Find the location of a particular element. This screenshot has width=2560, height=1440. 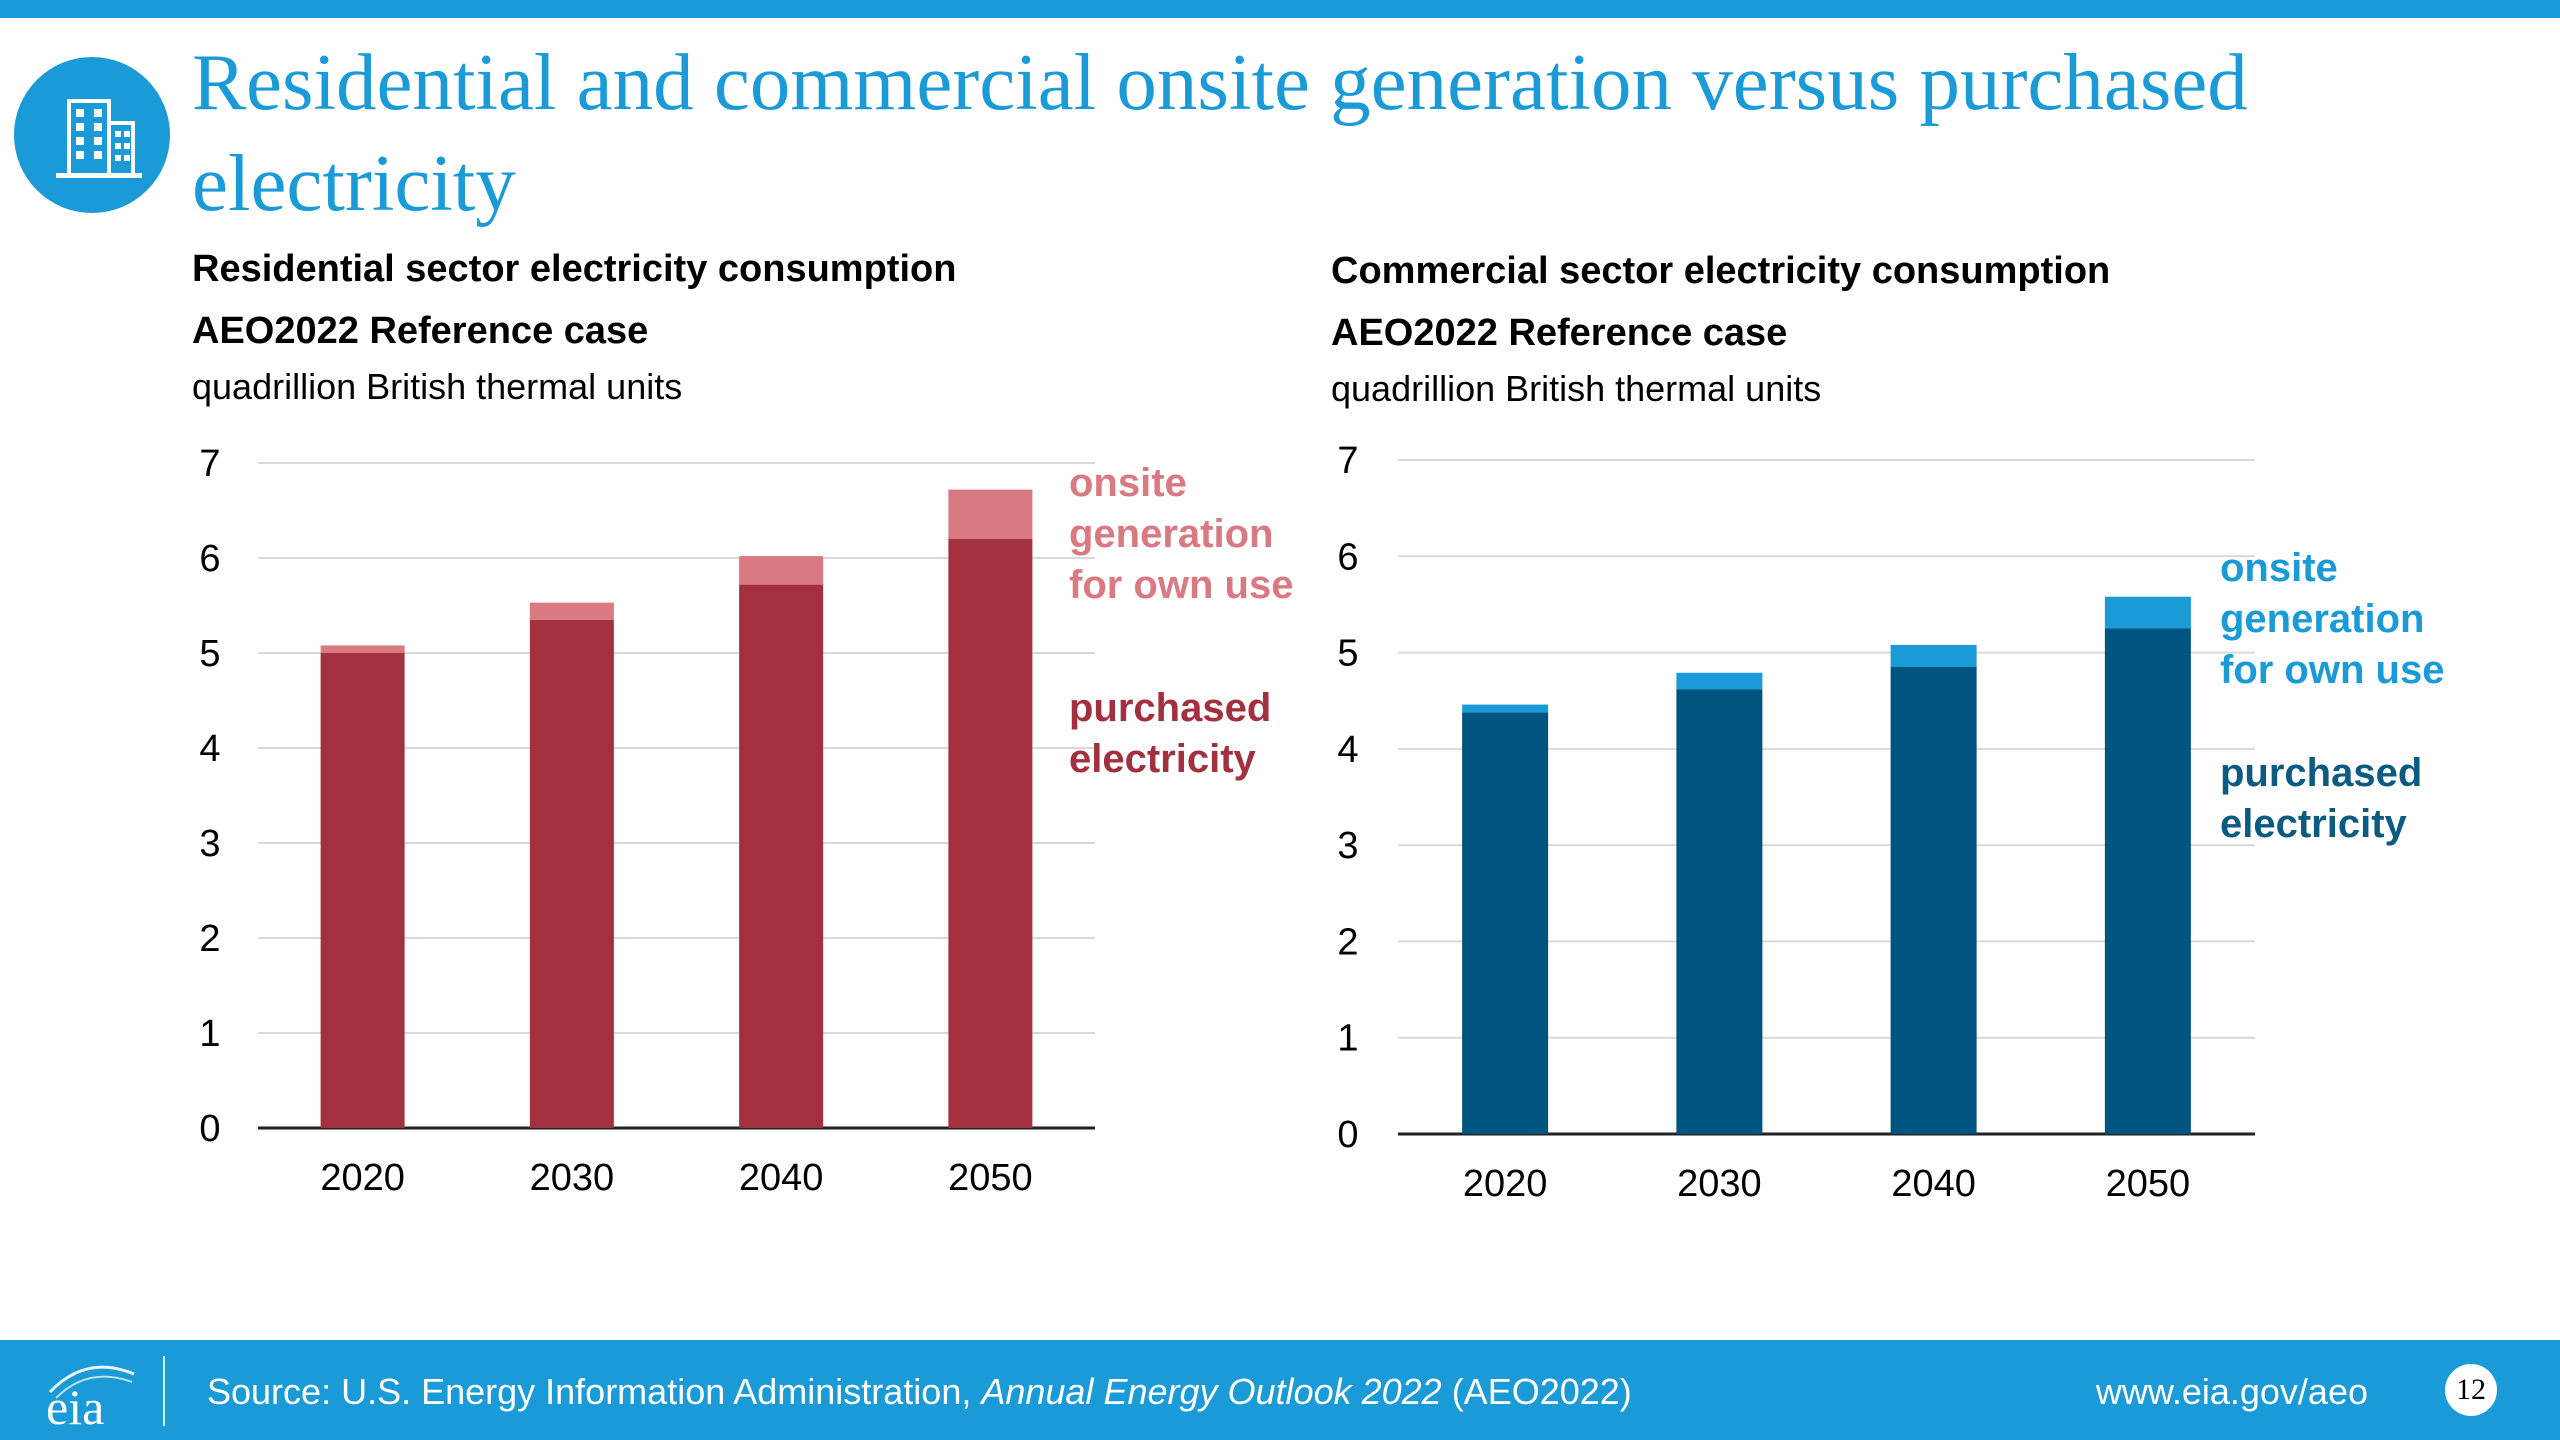

eia-logo: eia is located at coordinates (91, 1394).